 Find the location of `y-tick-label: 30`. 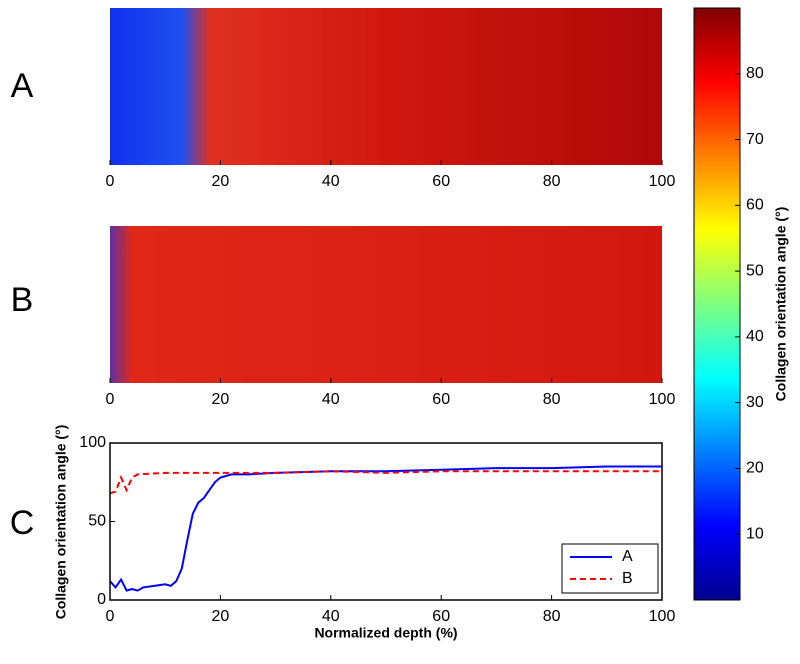

y-tick-label: 30 is located at coordinates (755, 402).